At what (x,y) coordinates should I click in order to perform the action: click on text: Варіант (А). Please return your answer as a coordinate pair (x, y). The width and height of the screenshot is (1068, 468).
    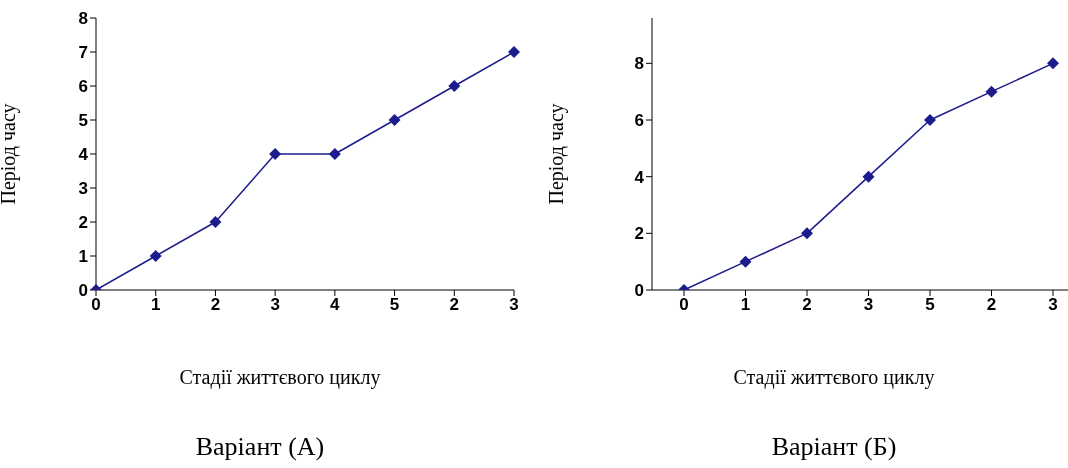
    Looking at the image, I should click on (260, 447).